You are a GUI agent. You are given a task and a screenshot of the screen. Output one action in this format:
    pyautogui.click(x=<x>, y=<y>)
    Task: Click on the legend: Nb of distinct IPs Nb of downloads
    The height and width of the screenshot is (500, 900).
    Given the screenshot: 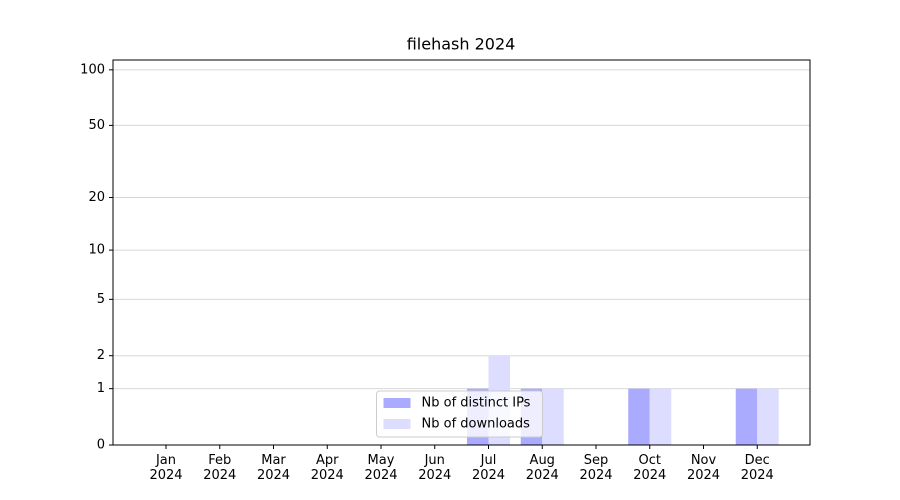 What is the action you would take?
    pyautogui.click(x=459, y=414)
    